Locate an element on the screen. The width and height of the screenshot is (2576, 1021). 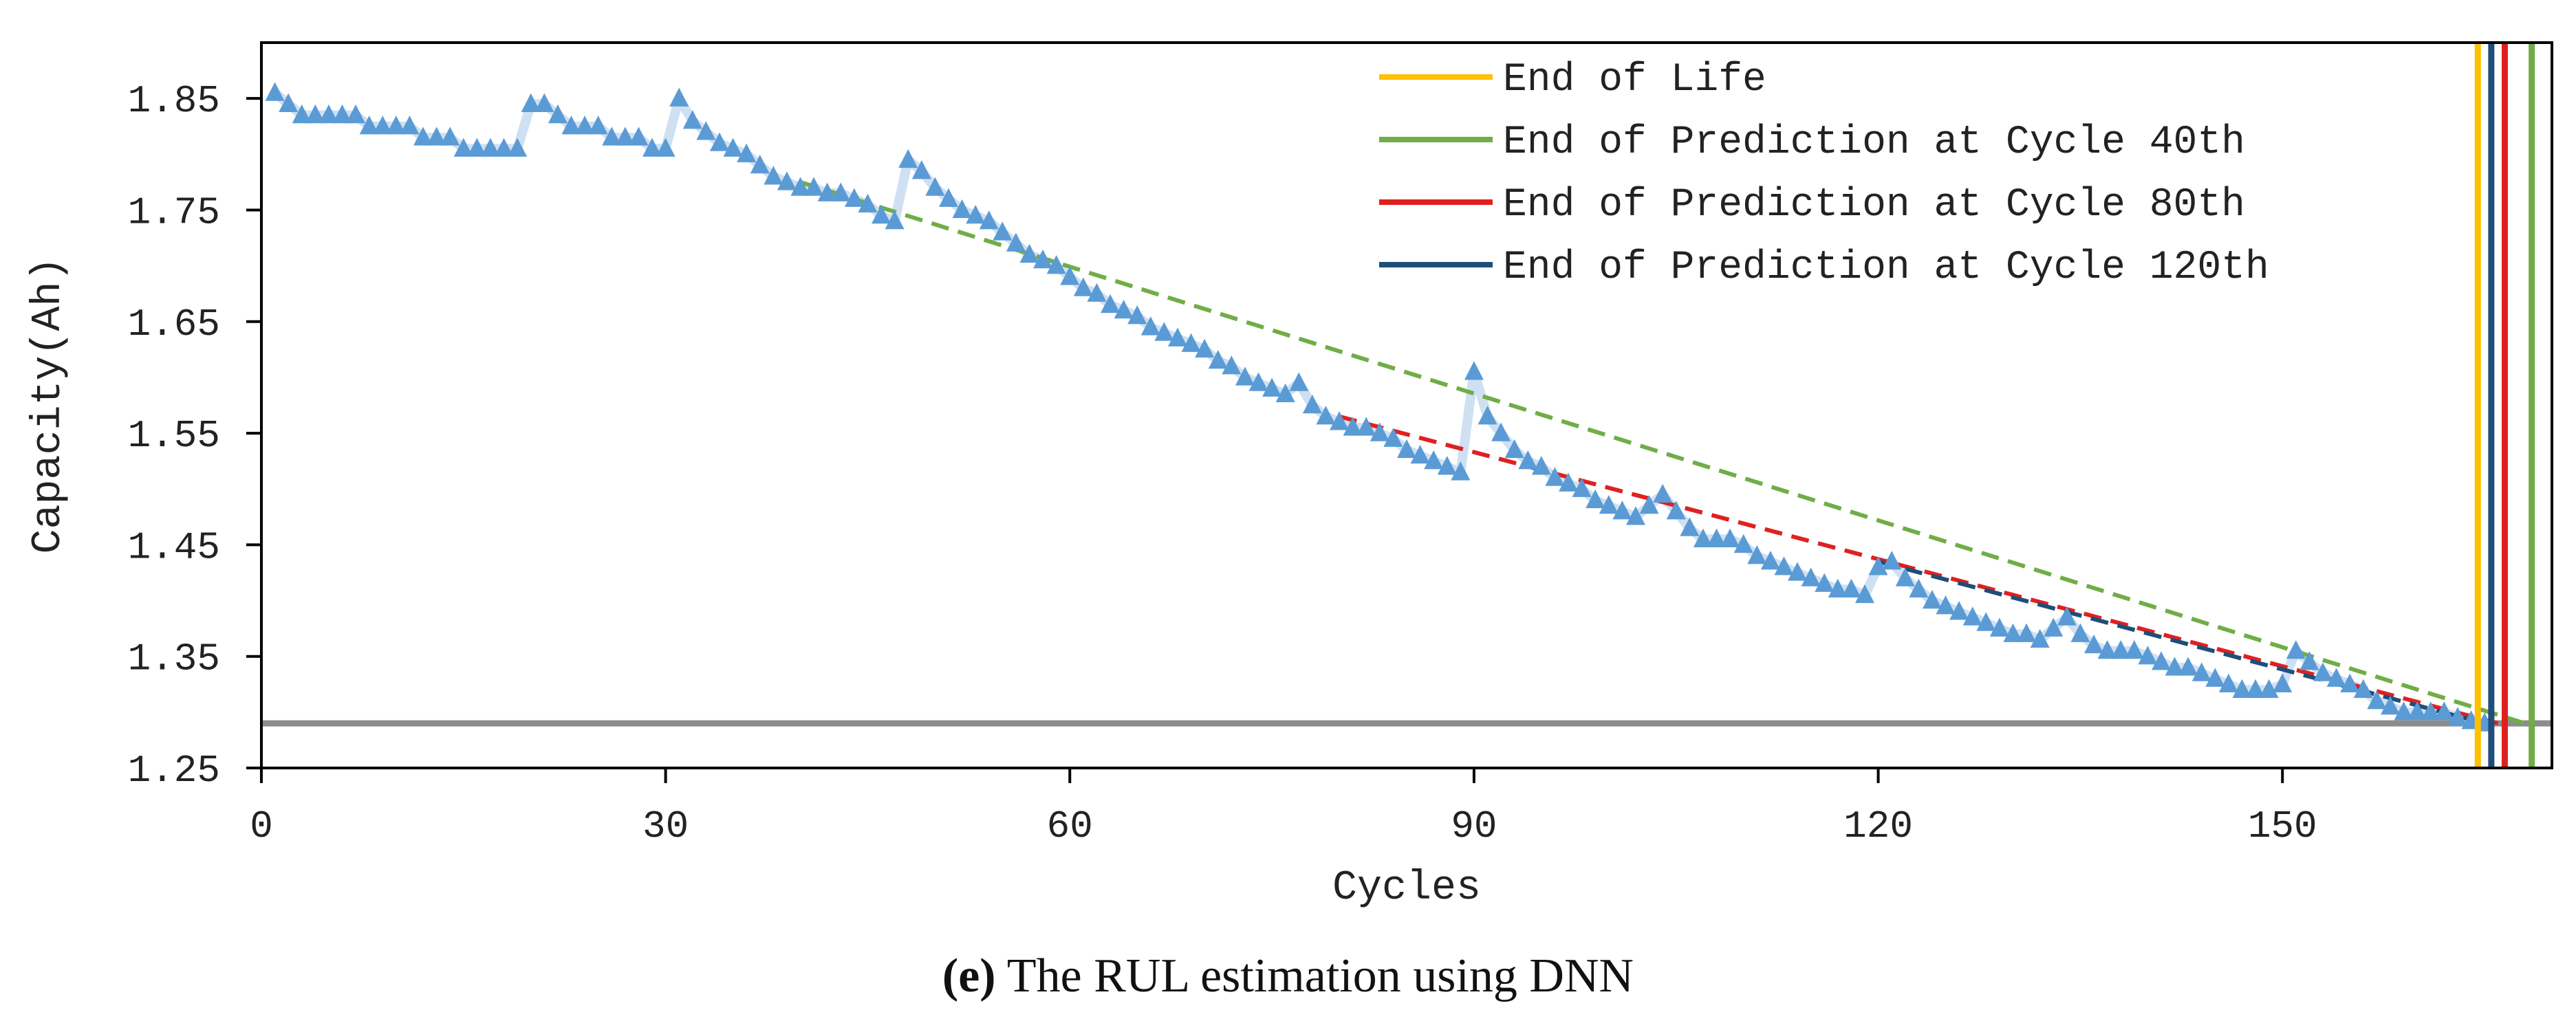
y-tick-label: 1.65 is located at coordinates (174, 325).